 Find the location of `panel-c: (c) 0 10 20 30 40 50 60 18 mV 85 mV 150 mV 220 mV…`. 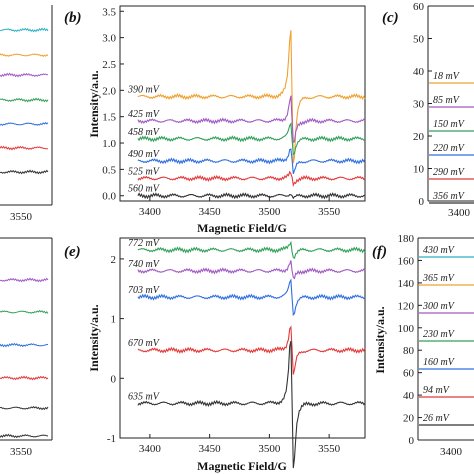

panel-c: (c) 0 10 20 30 40 50 60 18 mV 85 mV 150 mV 220 mV… is located at coordinates (428, 110).